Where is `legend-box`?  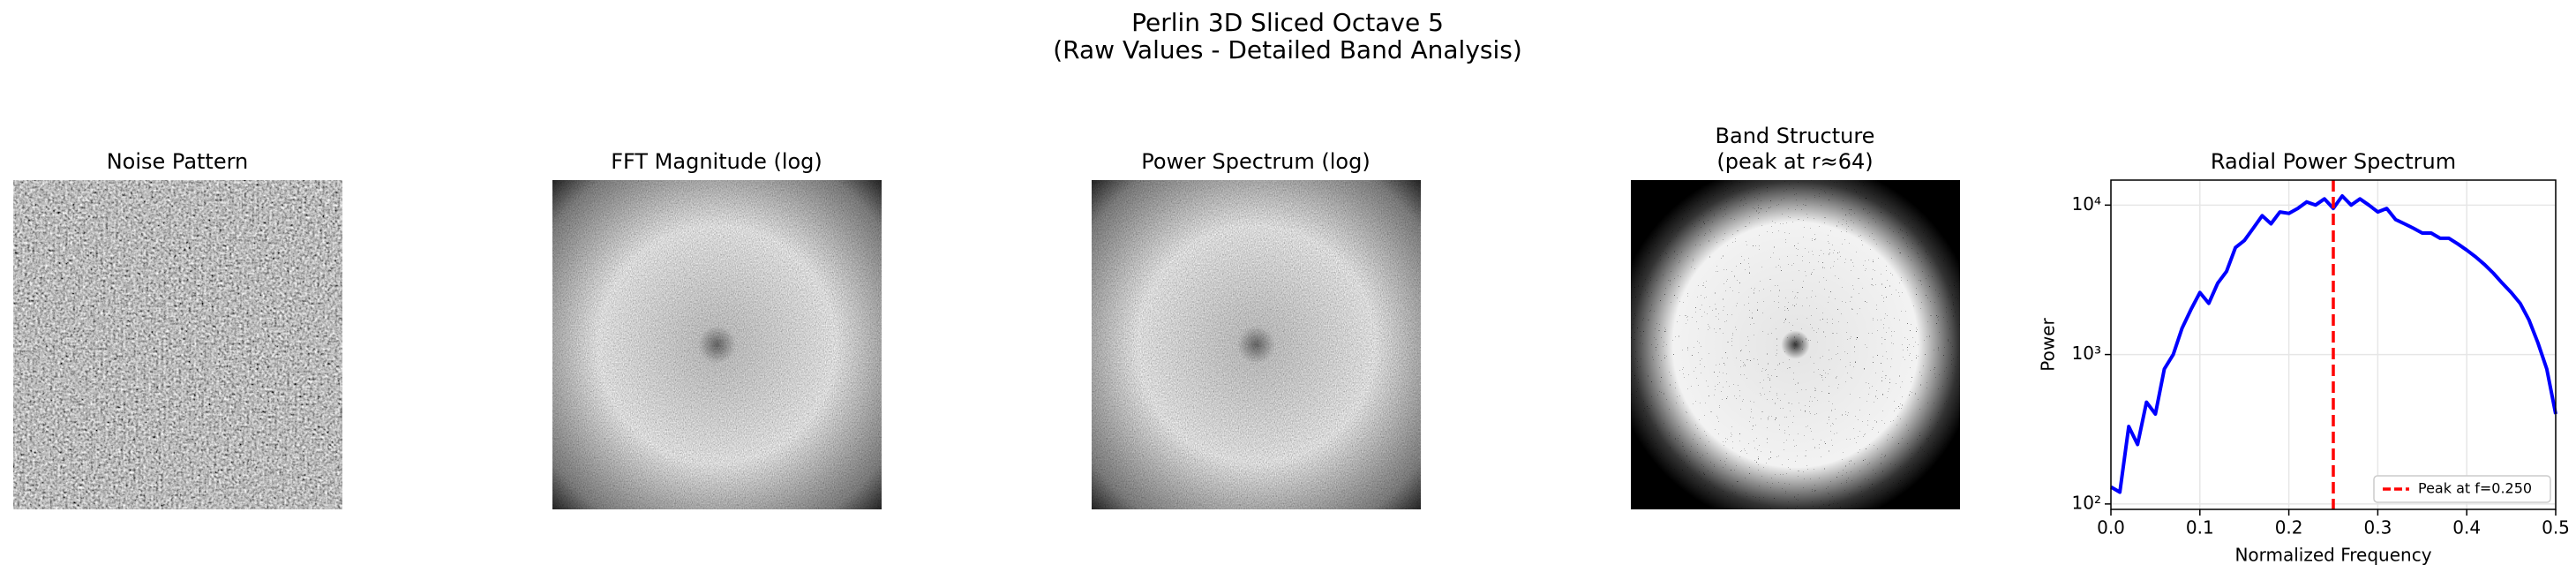
legend-box is located at coordinates (2462, 489).